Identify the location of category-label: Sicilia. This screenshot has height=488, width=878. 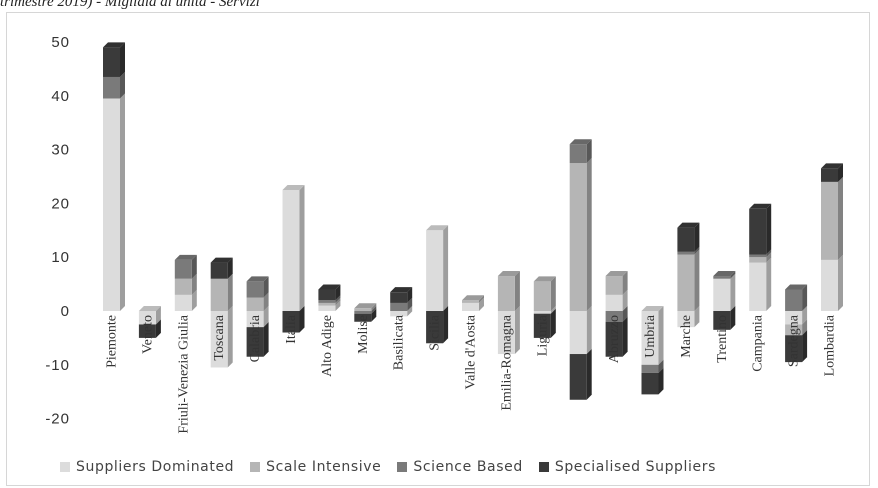
(435, 332).